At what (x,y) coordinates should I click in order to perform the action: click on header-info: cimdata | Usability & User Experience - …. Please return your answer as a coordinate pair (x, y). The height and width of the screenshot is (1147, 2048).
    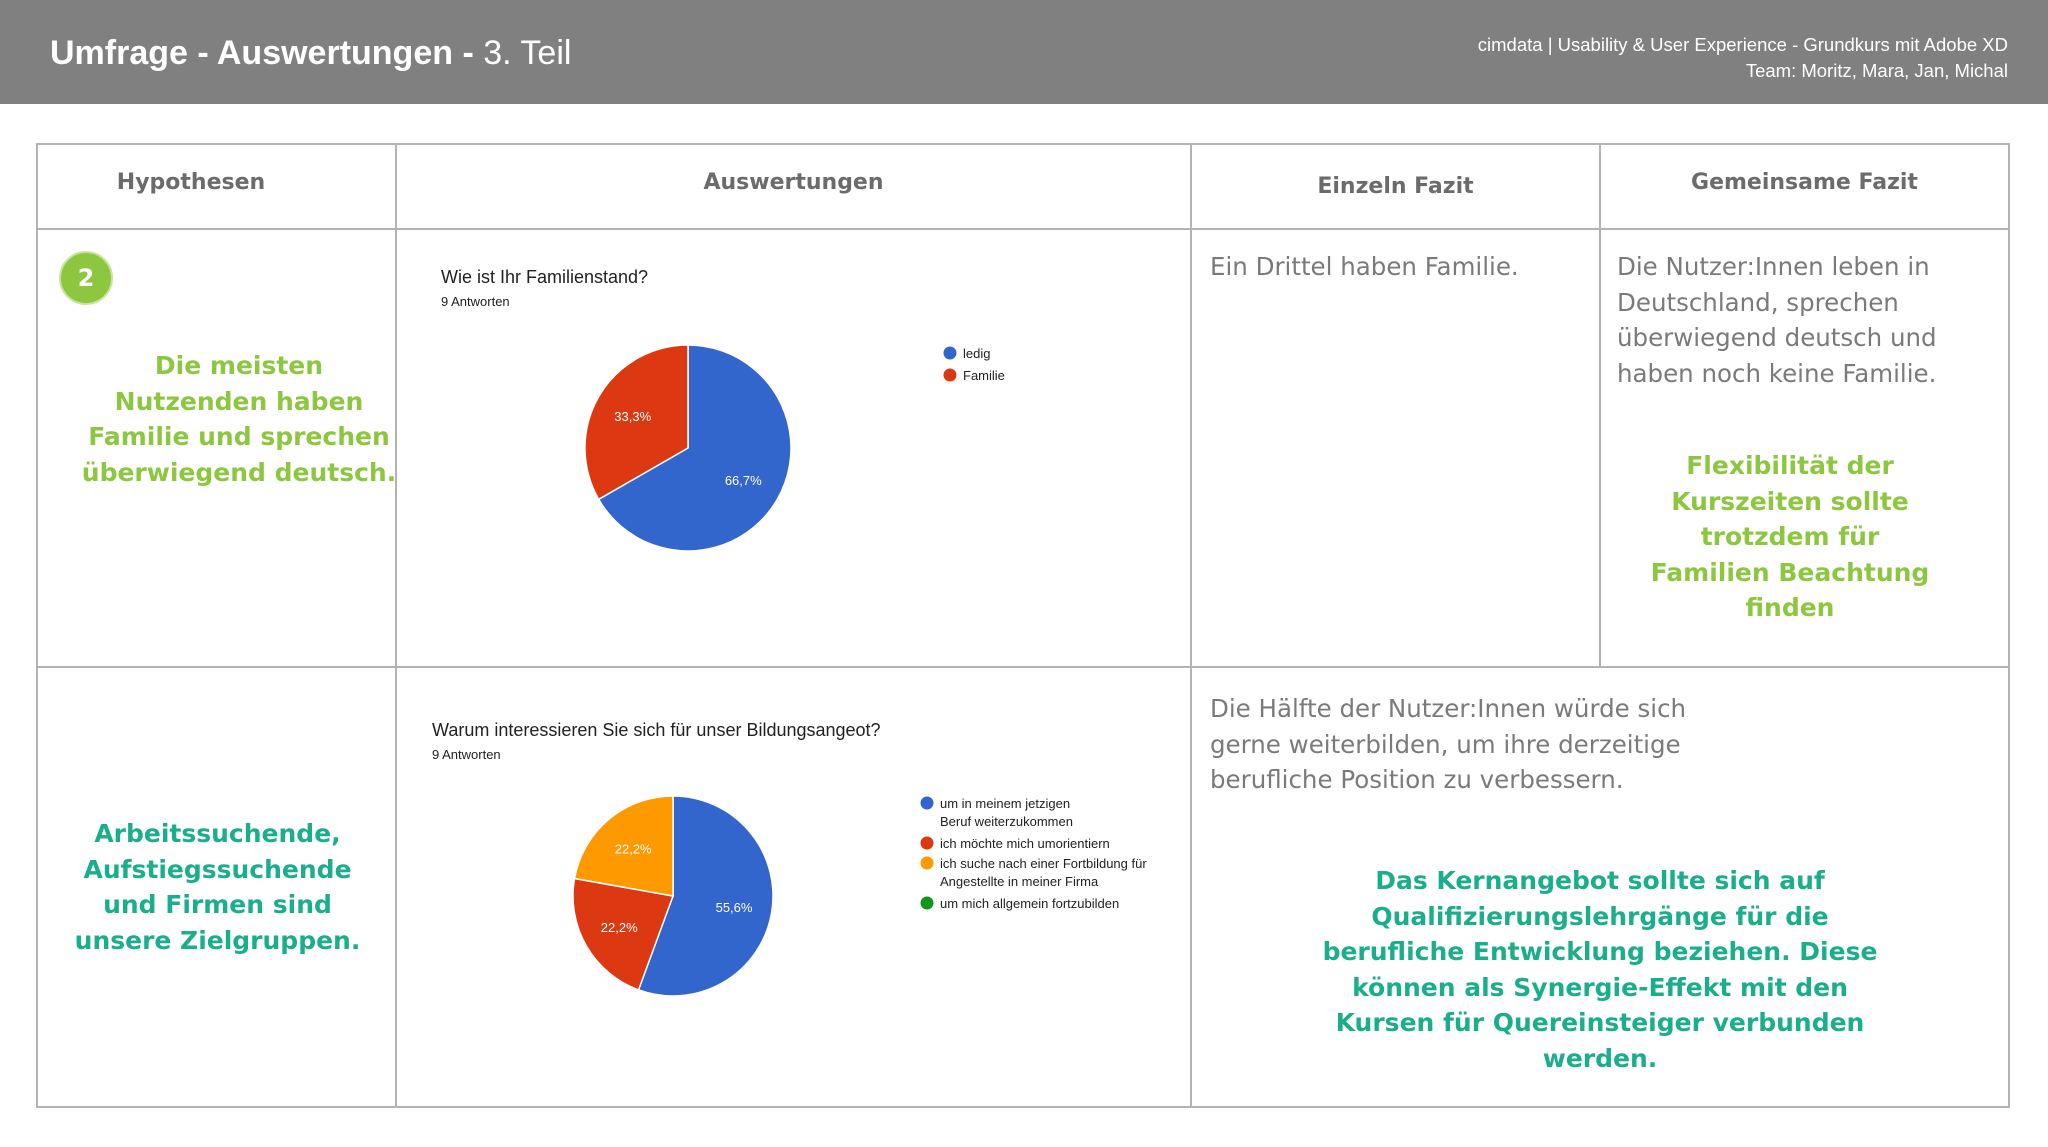
    Looking at the image, I should click on (1743, 58).